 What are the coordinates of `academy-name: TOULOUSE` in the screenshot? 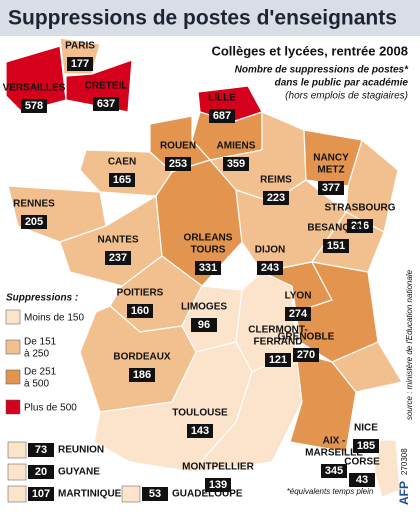 It's located at (200, 413).